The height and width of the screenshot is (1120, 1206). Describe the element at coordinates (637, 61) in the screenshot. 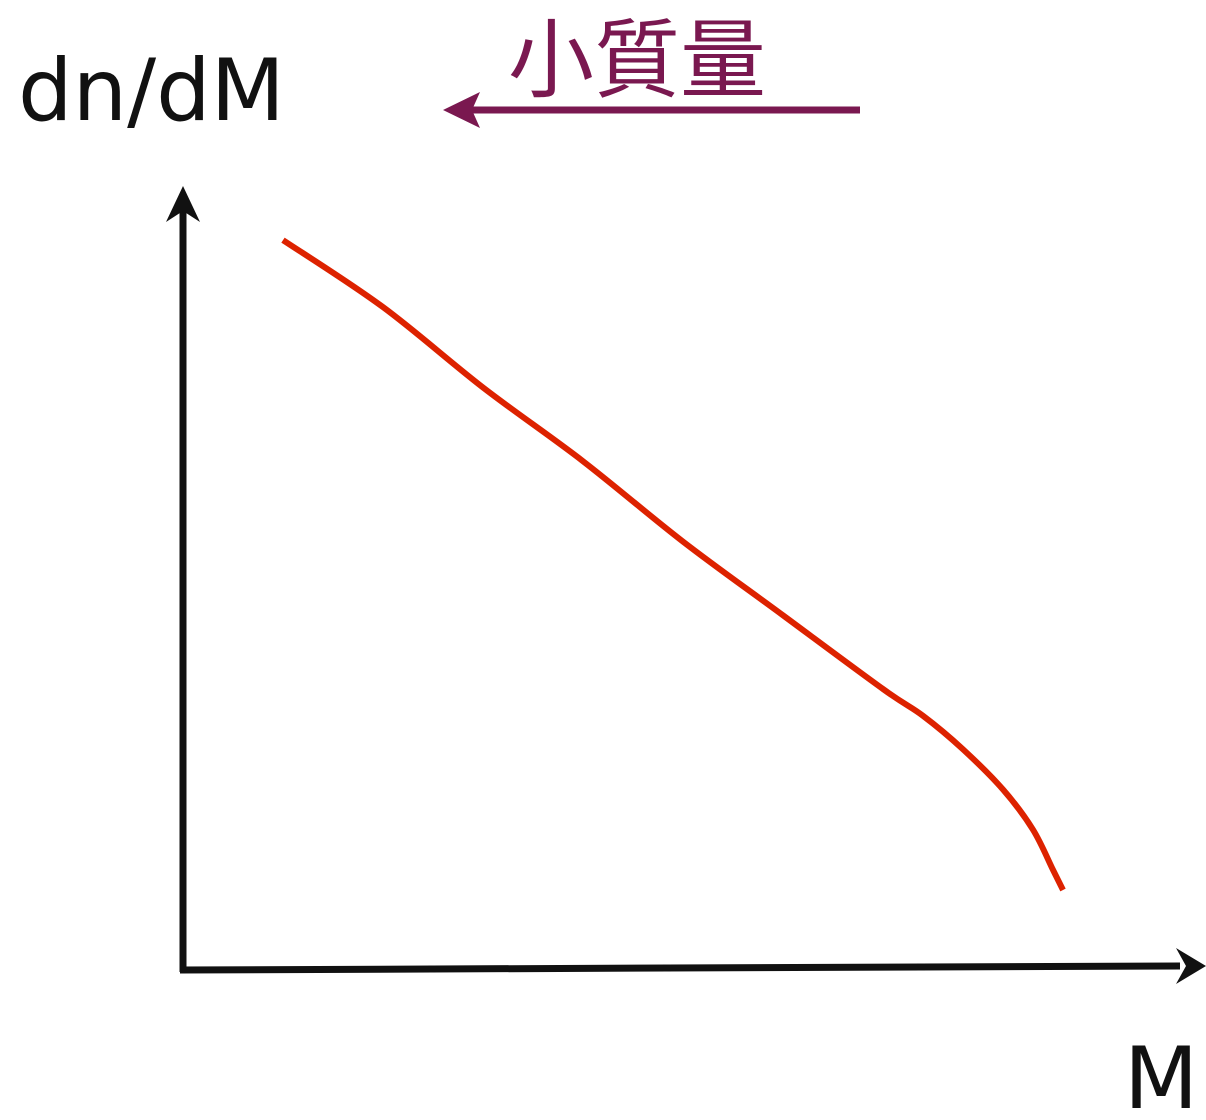

I see `annotation-text: 小質量` at that location.